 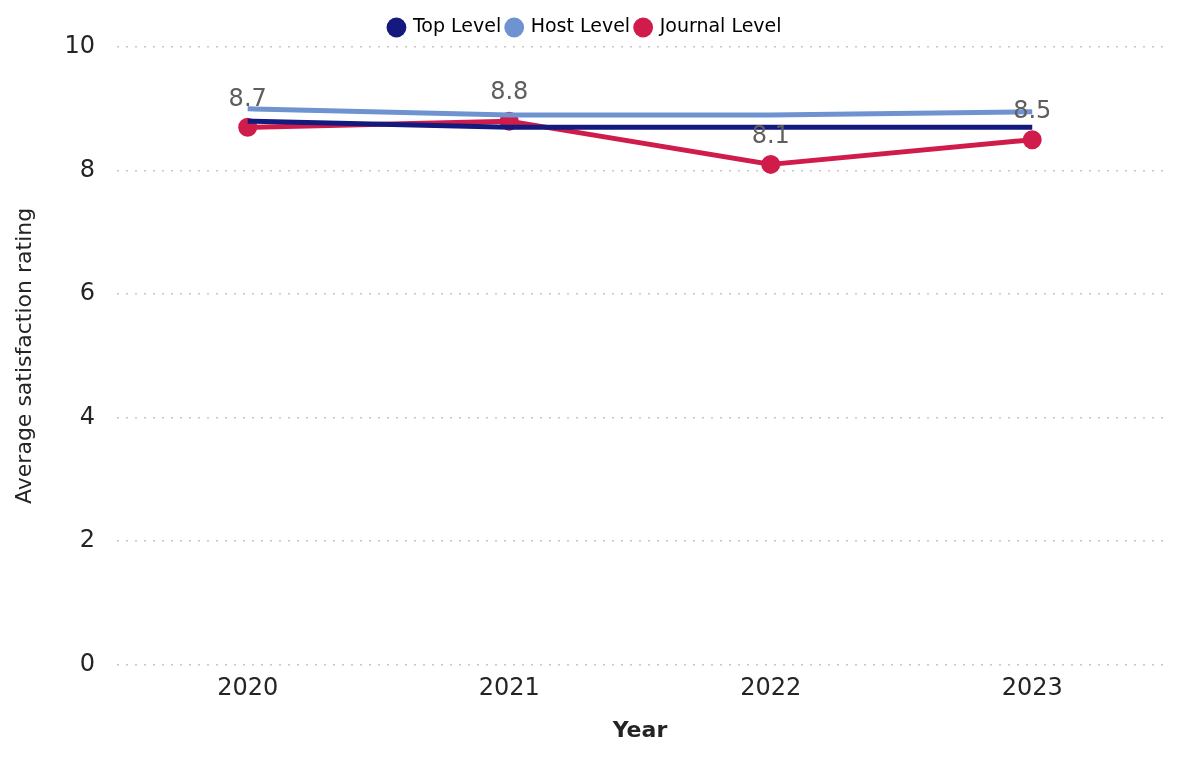 I want to click on y-tick-label: 4, so click(x=87, y=415).